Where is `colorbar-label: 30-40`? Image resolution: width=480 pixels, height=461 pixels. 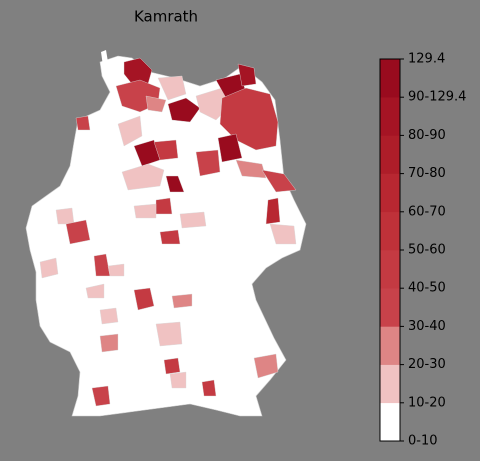 colorbar-label: 30-40 is located at coordinates (427, 326).